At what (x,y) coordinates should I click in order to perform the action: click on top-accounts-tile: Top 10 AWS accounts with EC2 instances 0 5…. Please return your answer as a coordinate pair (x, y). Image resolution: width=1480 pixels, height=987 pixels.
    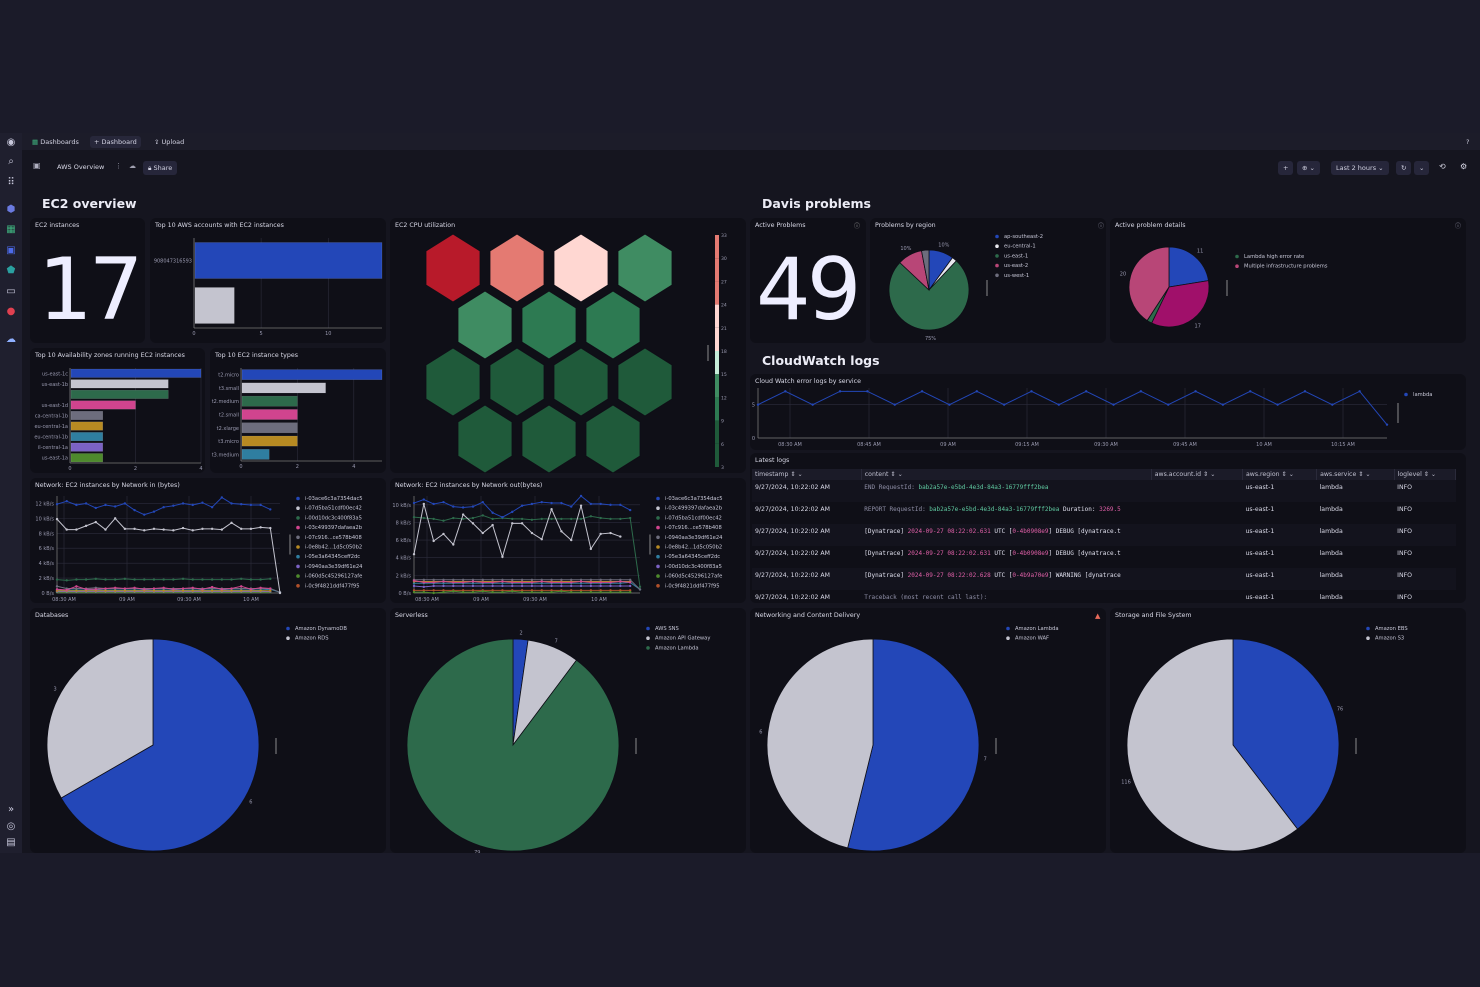
    Looking at the image, I should click on (268, 280).